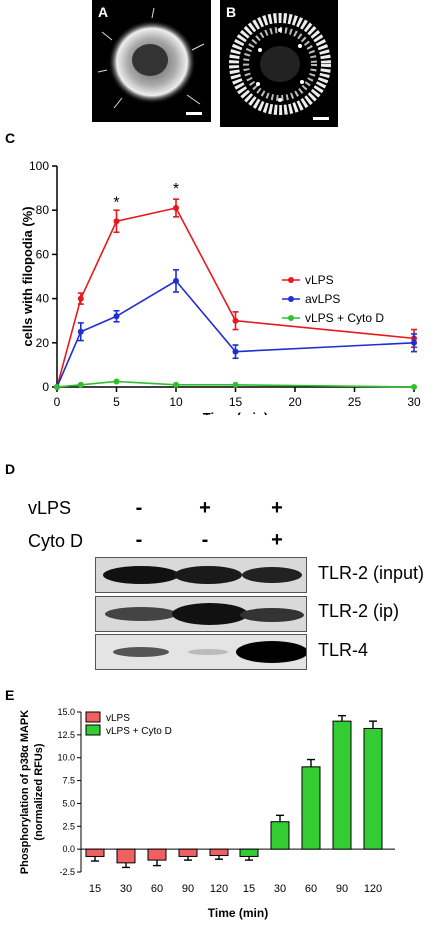  I want to click on blot-strip-tlr4, so click(201, 652).